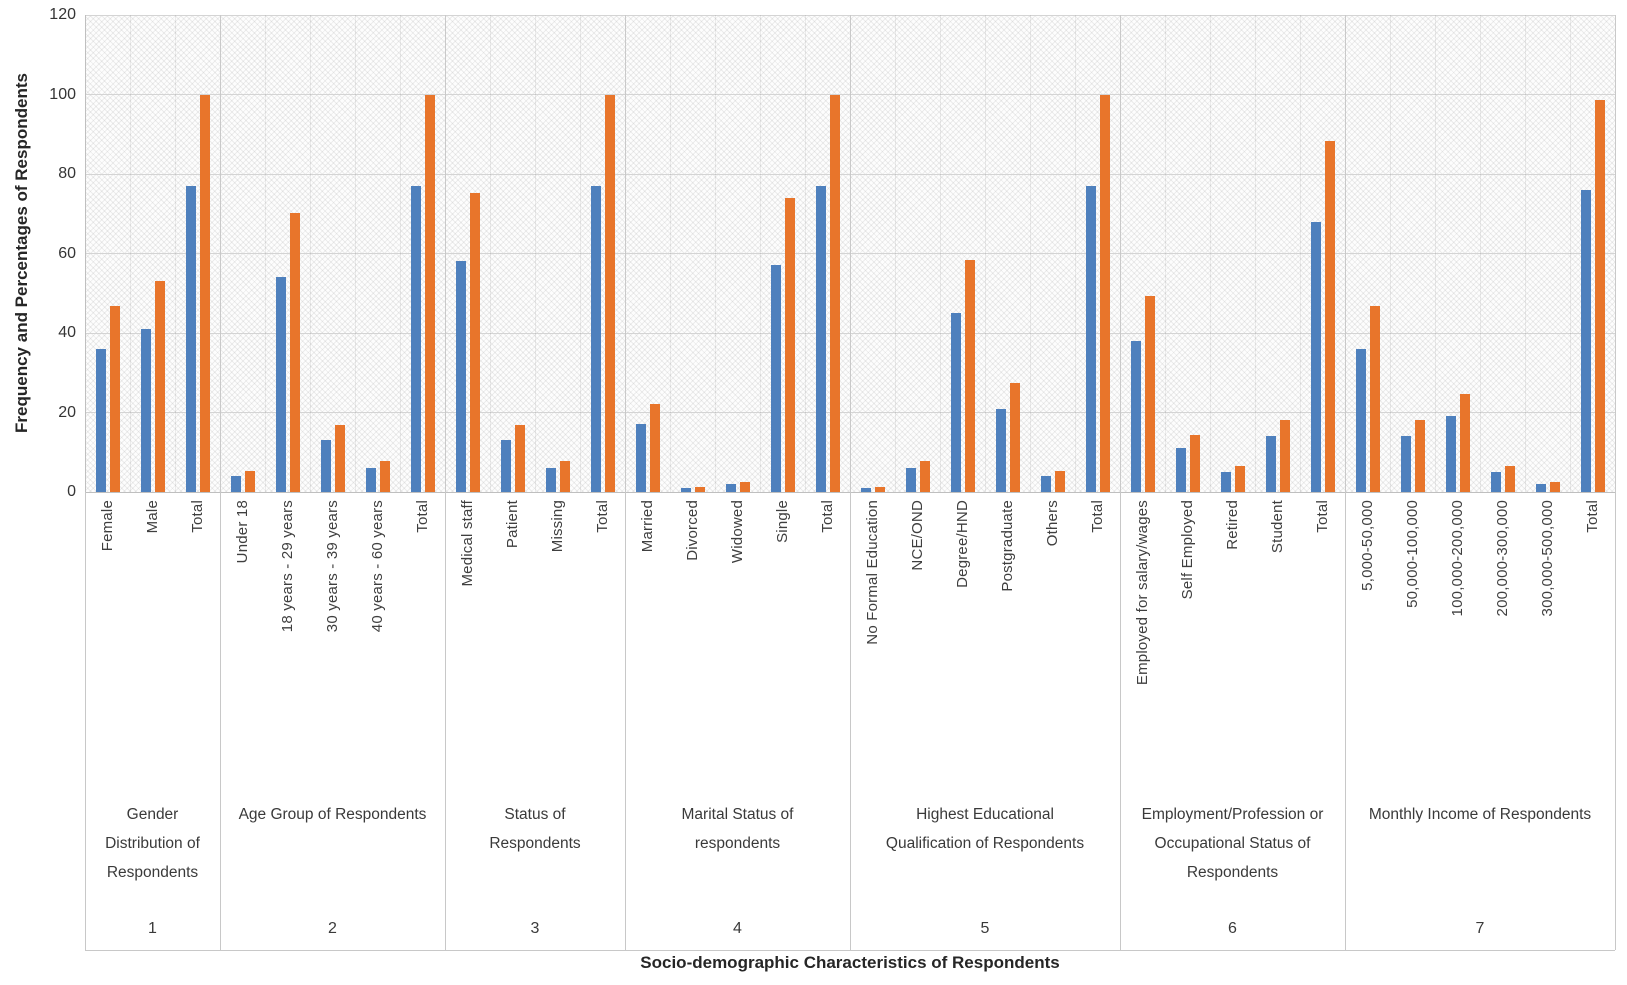 This screenshot has width=1627, height=985. What do you see at coordinates (1135, 416) in the screenshot?
I see `bar-frequency-employed-for-salary-wages` at bounding box center [1135, 416].